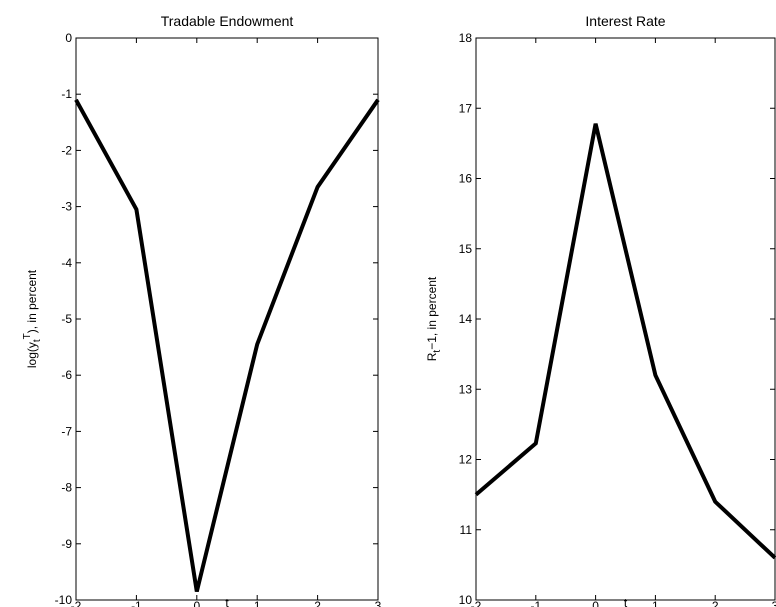 This screenshot has width=776, height=607. What do you see at coordinates (66, 488) in the screenshot?
I see `y-tick-label: -8` at bounding box center [66, 488].